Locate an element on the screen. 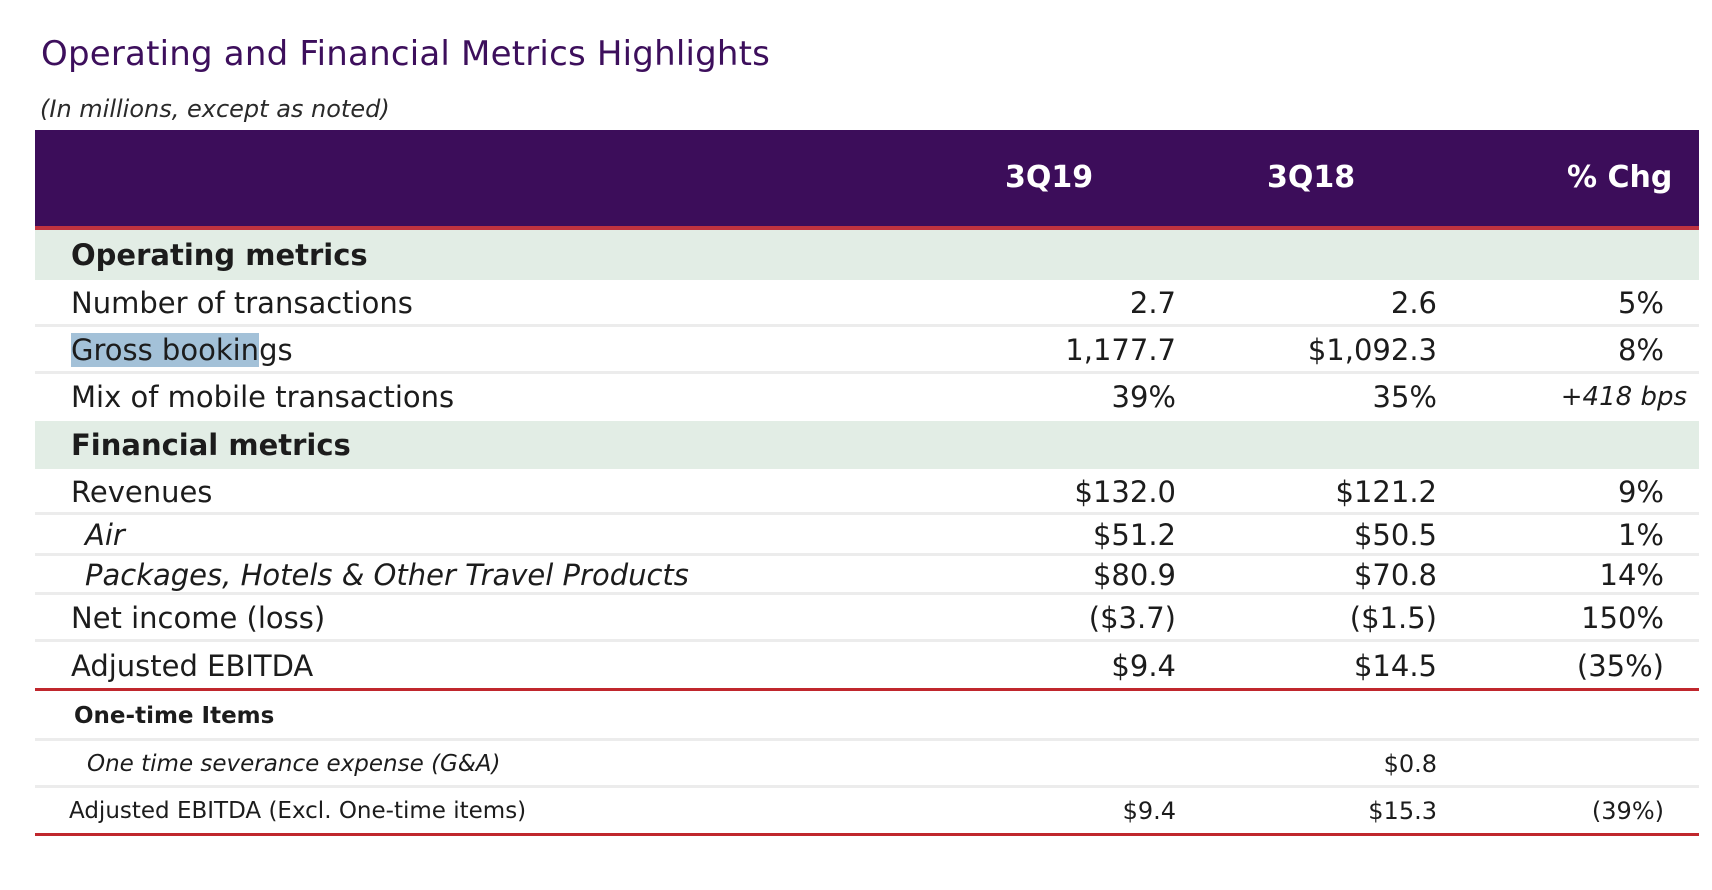 This screenshot has width=1712, height=890. value-3q18: $50.5 is located at coordinates (1395, 535).